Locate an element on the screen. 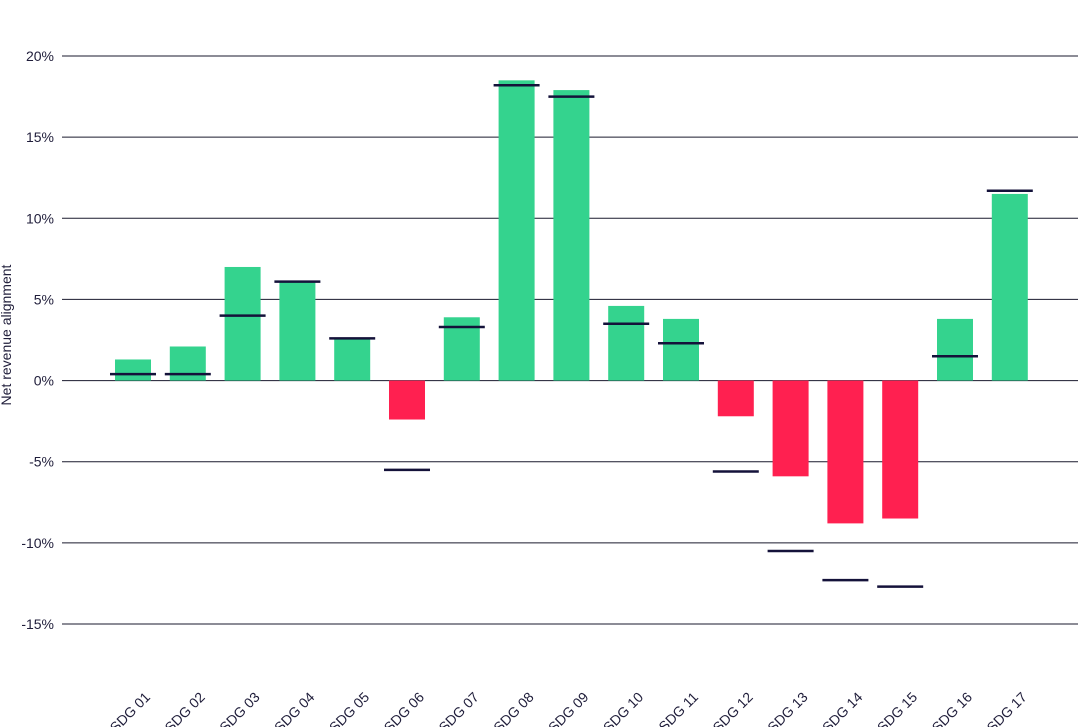 The height and width of the screenshot is (727, 1078). x-tick-label: SDG 15 is located at coordinates (897, 708).